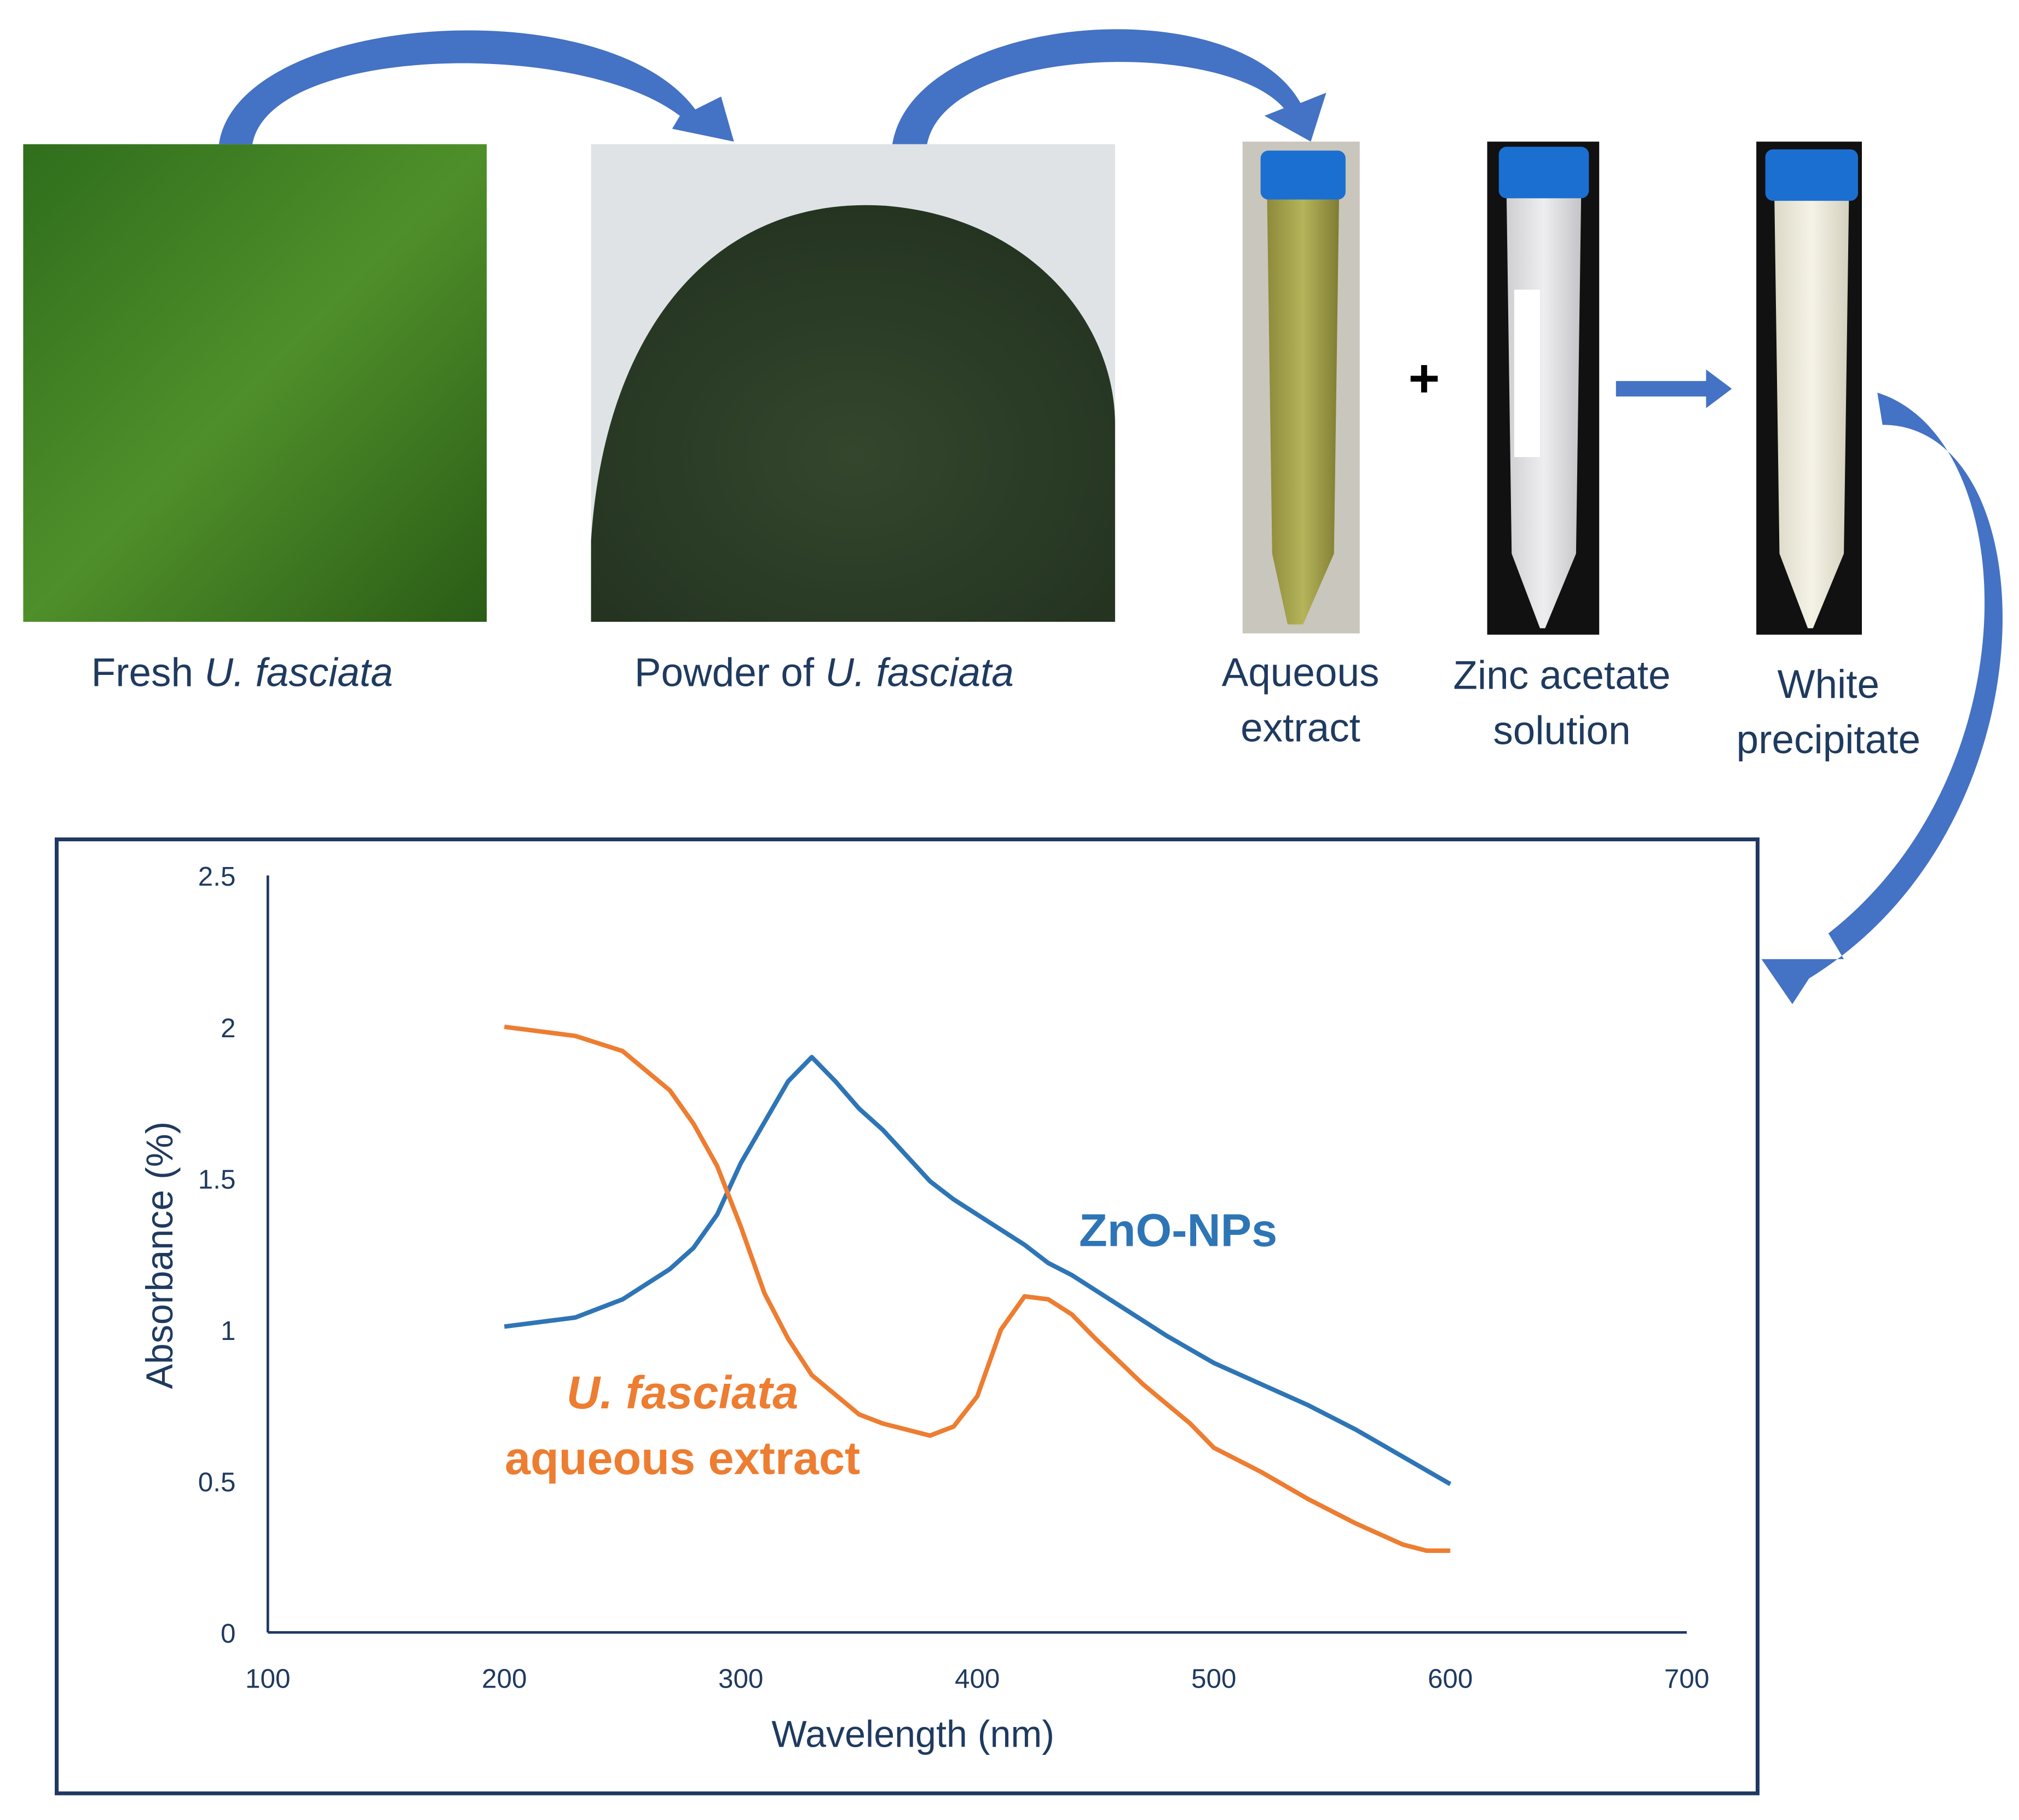 The image size is (2019, 1820). Describe the element at coordinates (978, 1679) in the screenshot. I see `x-tick-label: 400` at that location.